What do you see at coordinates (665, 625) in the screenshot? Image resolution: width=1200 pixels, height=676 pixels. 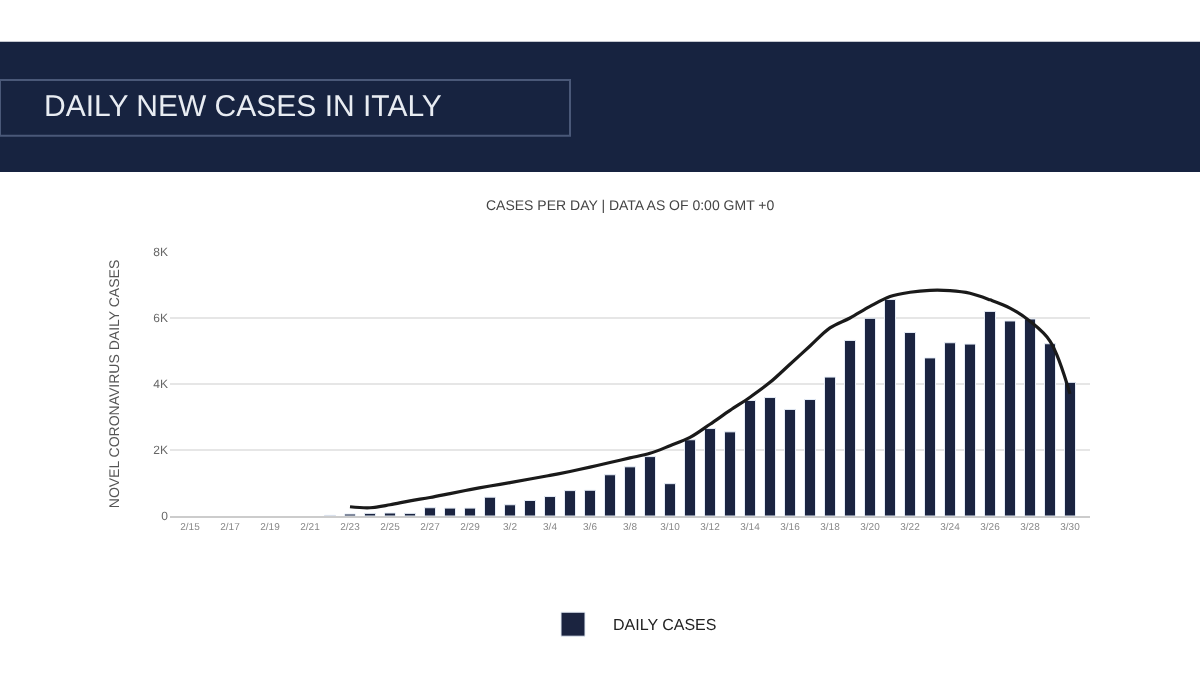 I see `legend-label: DAILY CASES` at bounding box center [665, 625].